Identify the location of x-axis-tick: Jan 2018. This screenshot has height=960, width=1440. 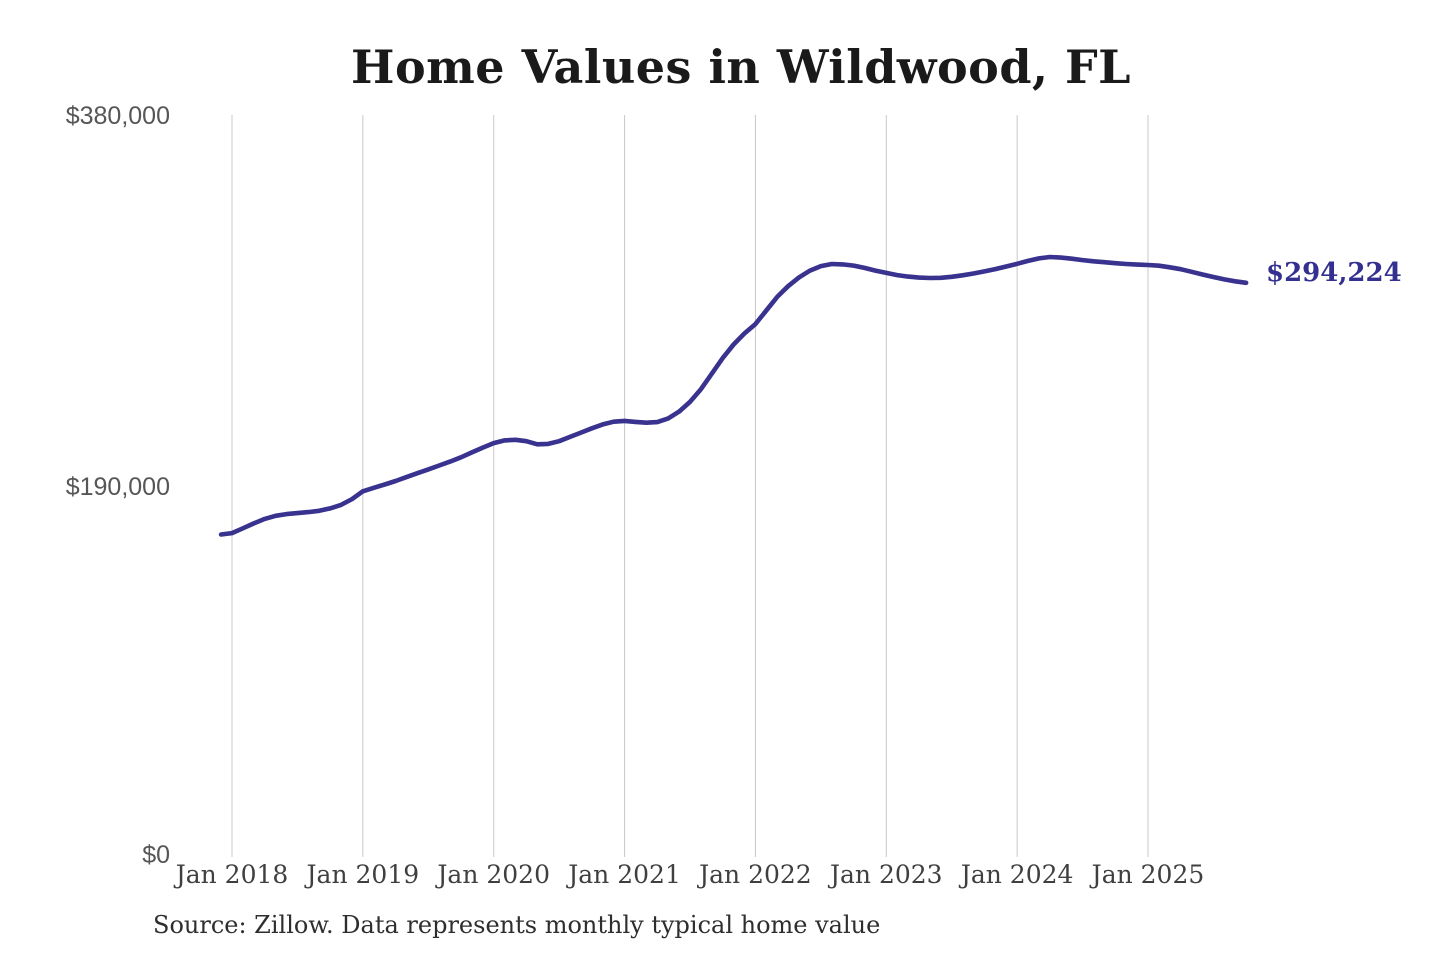
(232, 874).